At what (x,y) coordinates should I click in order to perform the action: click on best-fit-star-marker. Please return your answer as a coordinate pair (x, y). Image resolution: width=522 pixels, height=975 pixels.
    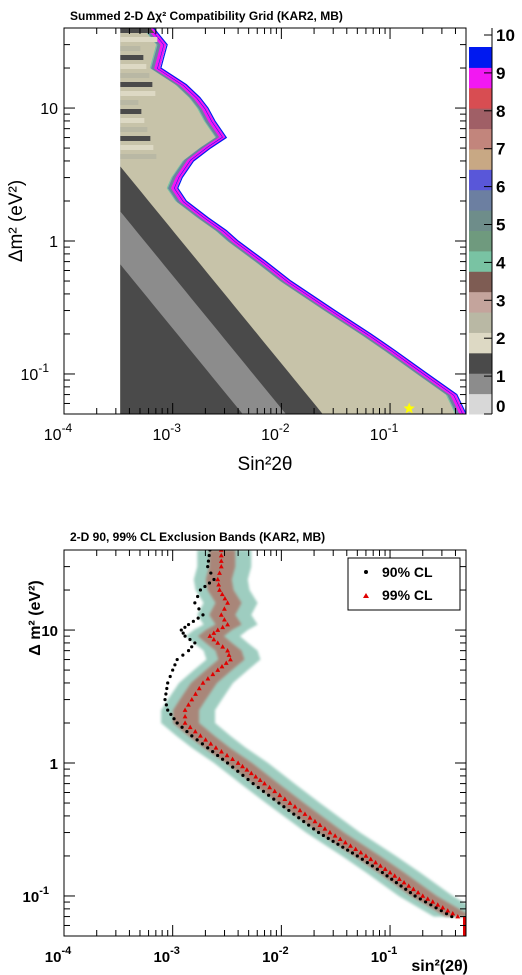
    Looking at the image, I should click on (409, 408).